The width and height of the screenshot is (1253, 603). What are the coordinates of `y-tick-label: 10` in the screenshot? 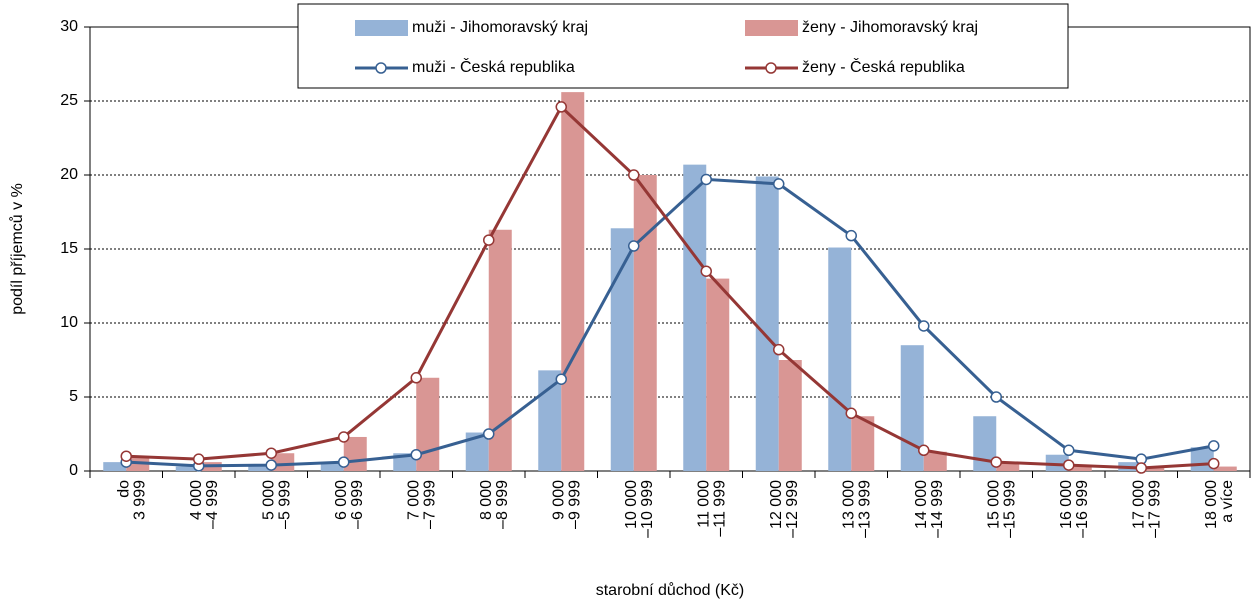 It's located at (69, 322).